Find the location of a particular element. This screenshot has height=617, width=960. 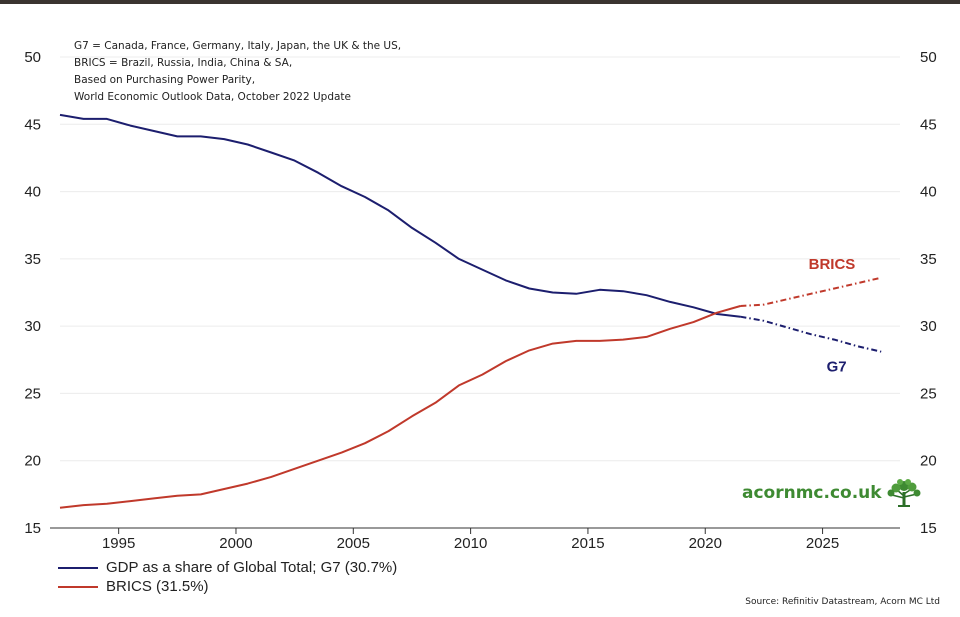

y-tick-label-left: 45 is located at coordinates (32, 124).